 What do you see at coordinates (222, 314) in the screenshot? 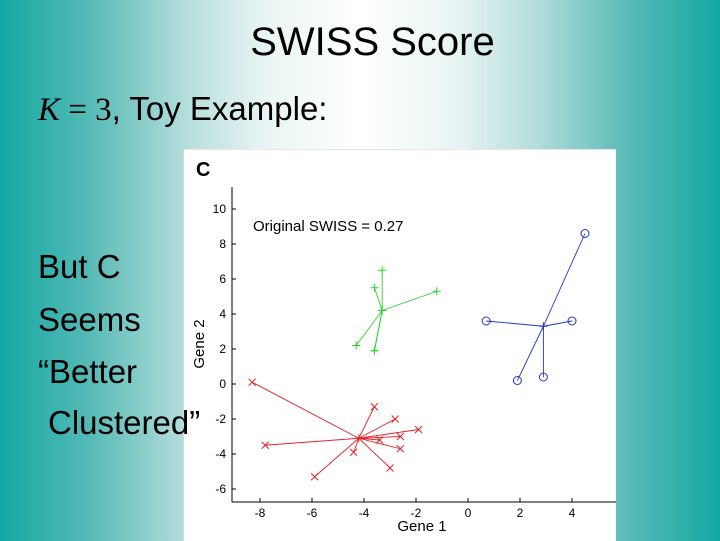
I see `y-tick-label: 4` at bounding box center [222, 314].